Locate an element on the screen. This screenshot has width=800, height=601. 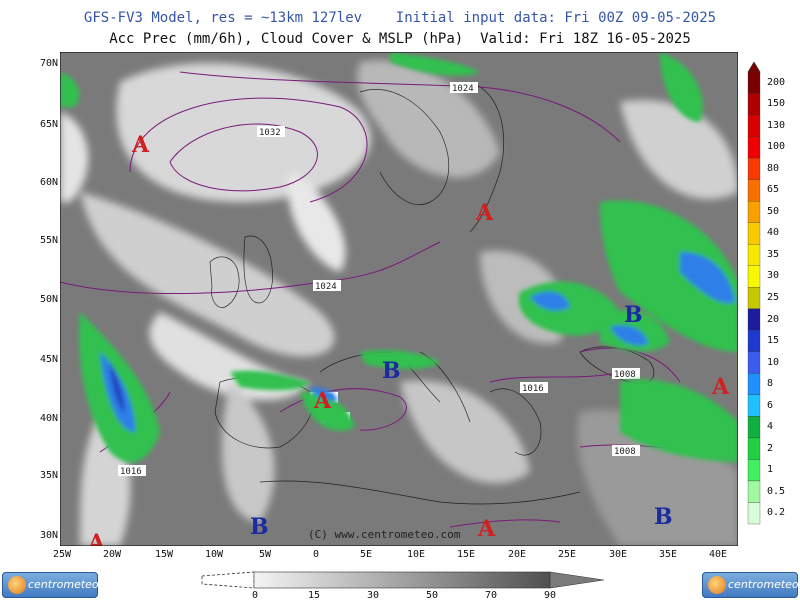
lon-label: 15E is located at coordinates (466, 554).